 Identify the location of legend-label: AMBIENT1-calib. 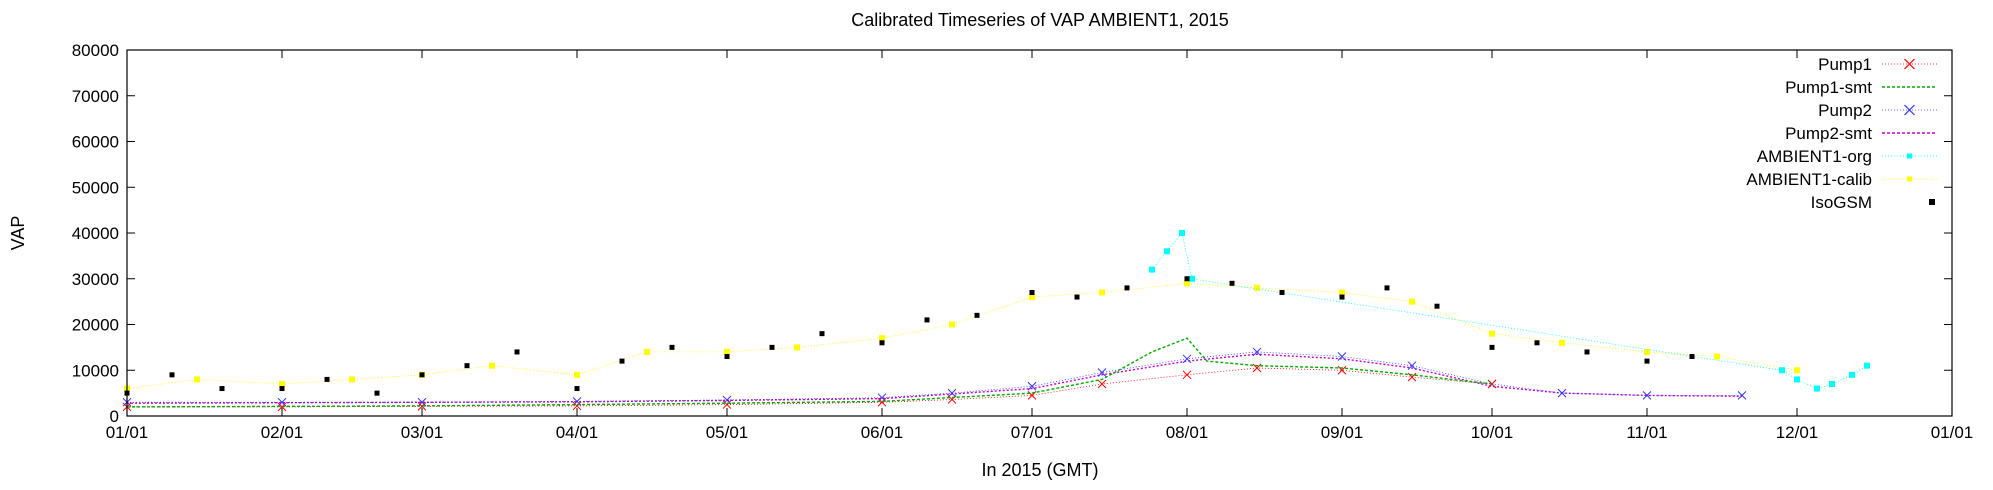
(1809, 179).